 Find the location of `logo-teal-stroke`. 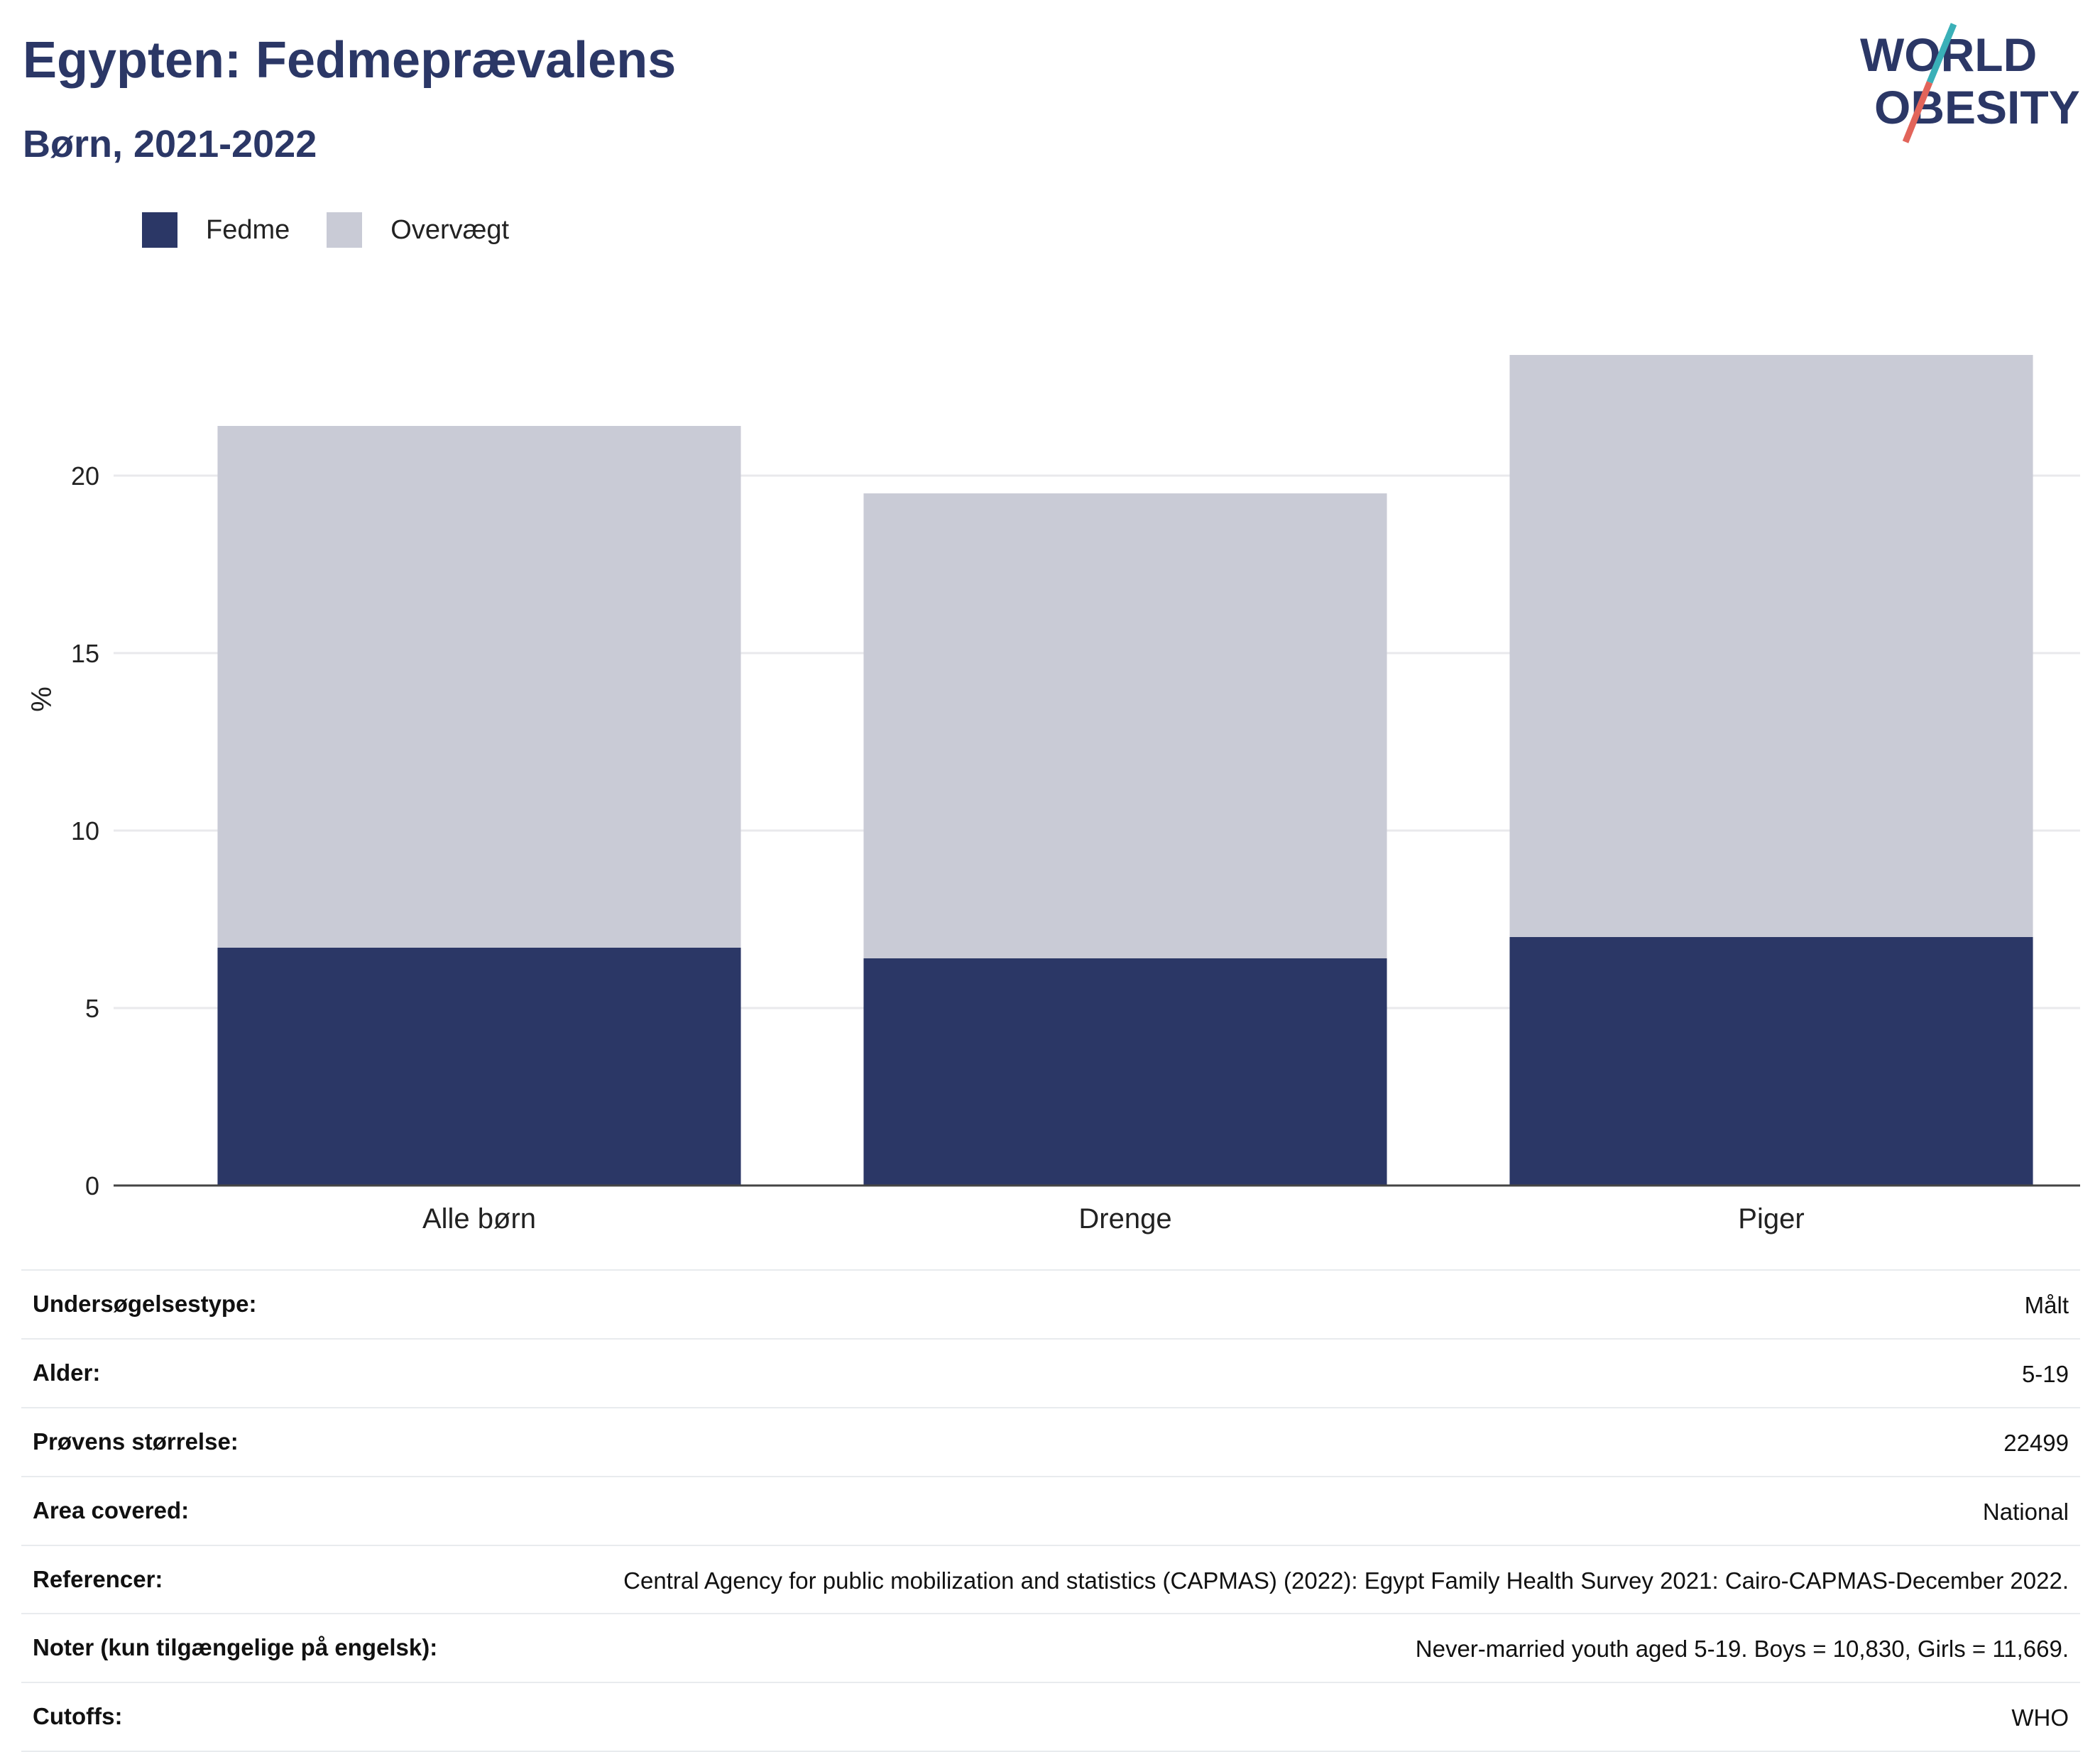

logo-teal-stroke is located at coordinates (1941, 54).